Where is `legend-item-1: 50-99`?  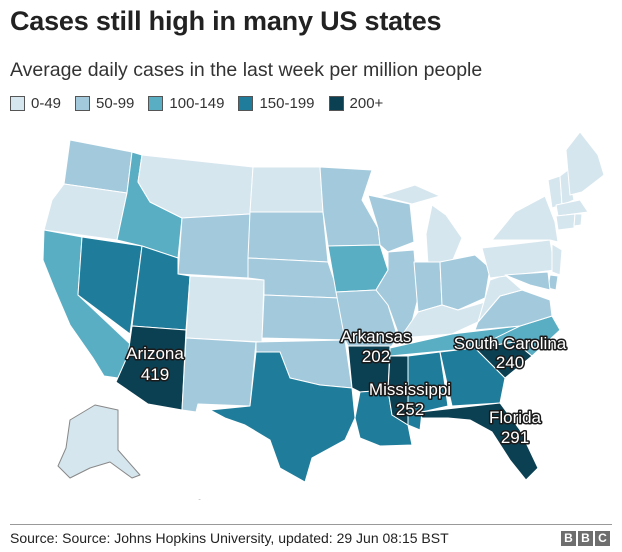 legend-item-1: 50-99 is located at coordinates (104, 103).